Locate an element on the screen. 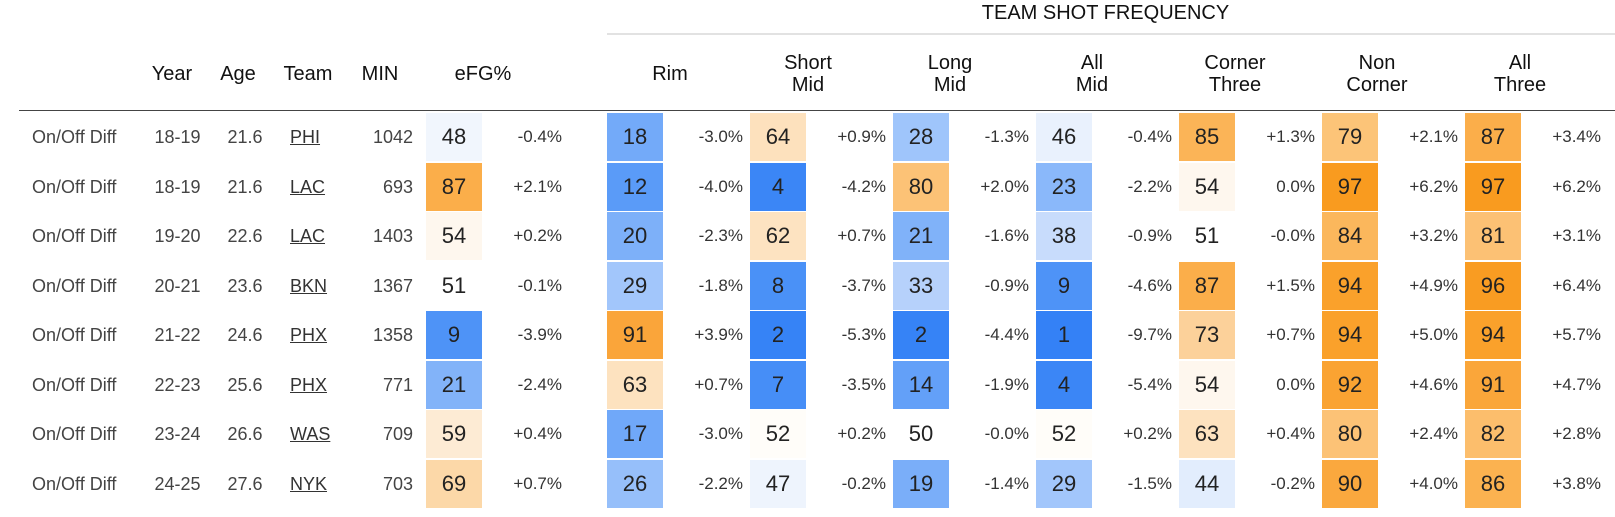 The width and height of the screenshot is (1615, 517). short-mid-diff: +0.7% is located at coordinates (861, 235).